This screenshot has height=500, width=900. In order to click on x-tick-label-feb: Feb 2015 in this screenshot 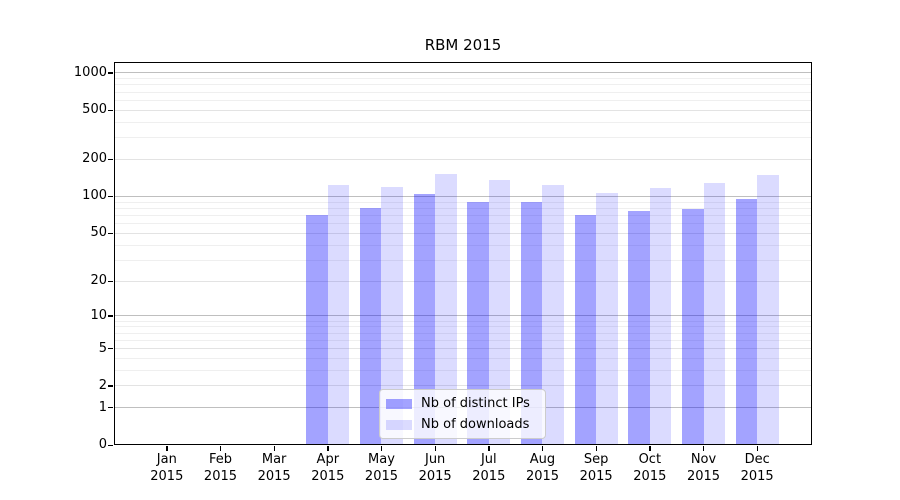, I will do `click(220, 468)`.